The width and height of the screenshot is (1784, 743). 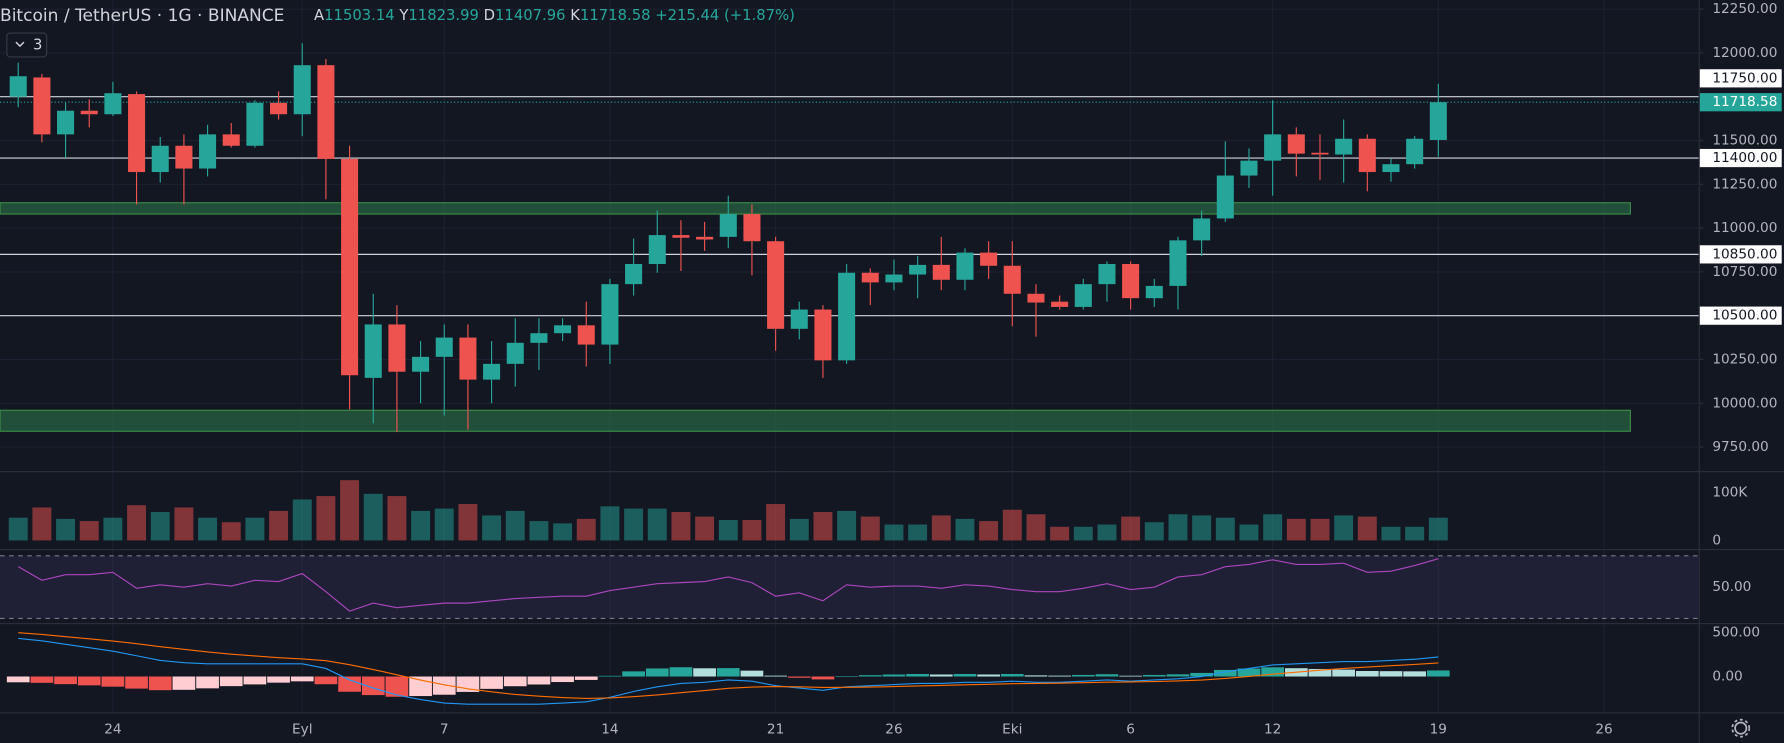 I want to click on x-tick-label: 21, so click(x=775, y=729).